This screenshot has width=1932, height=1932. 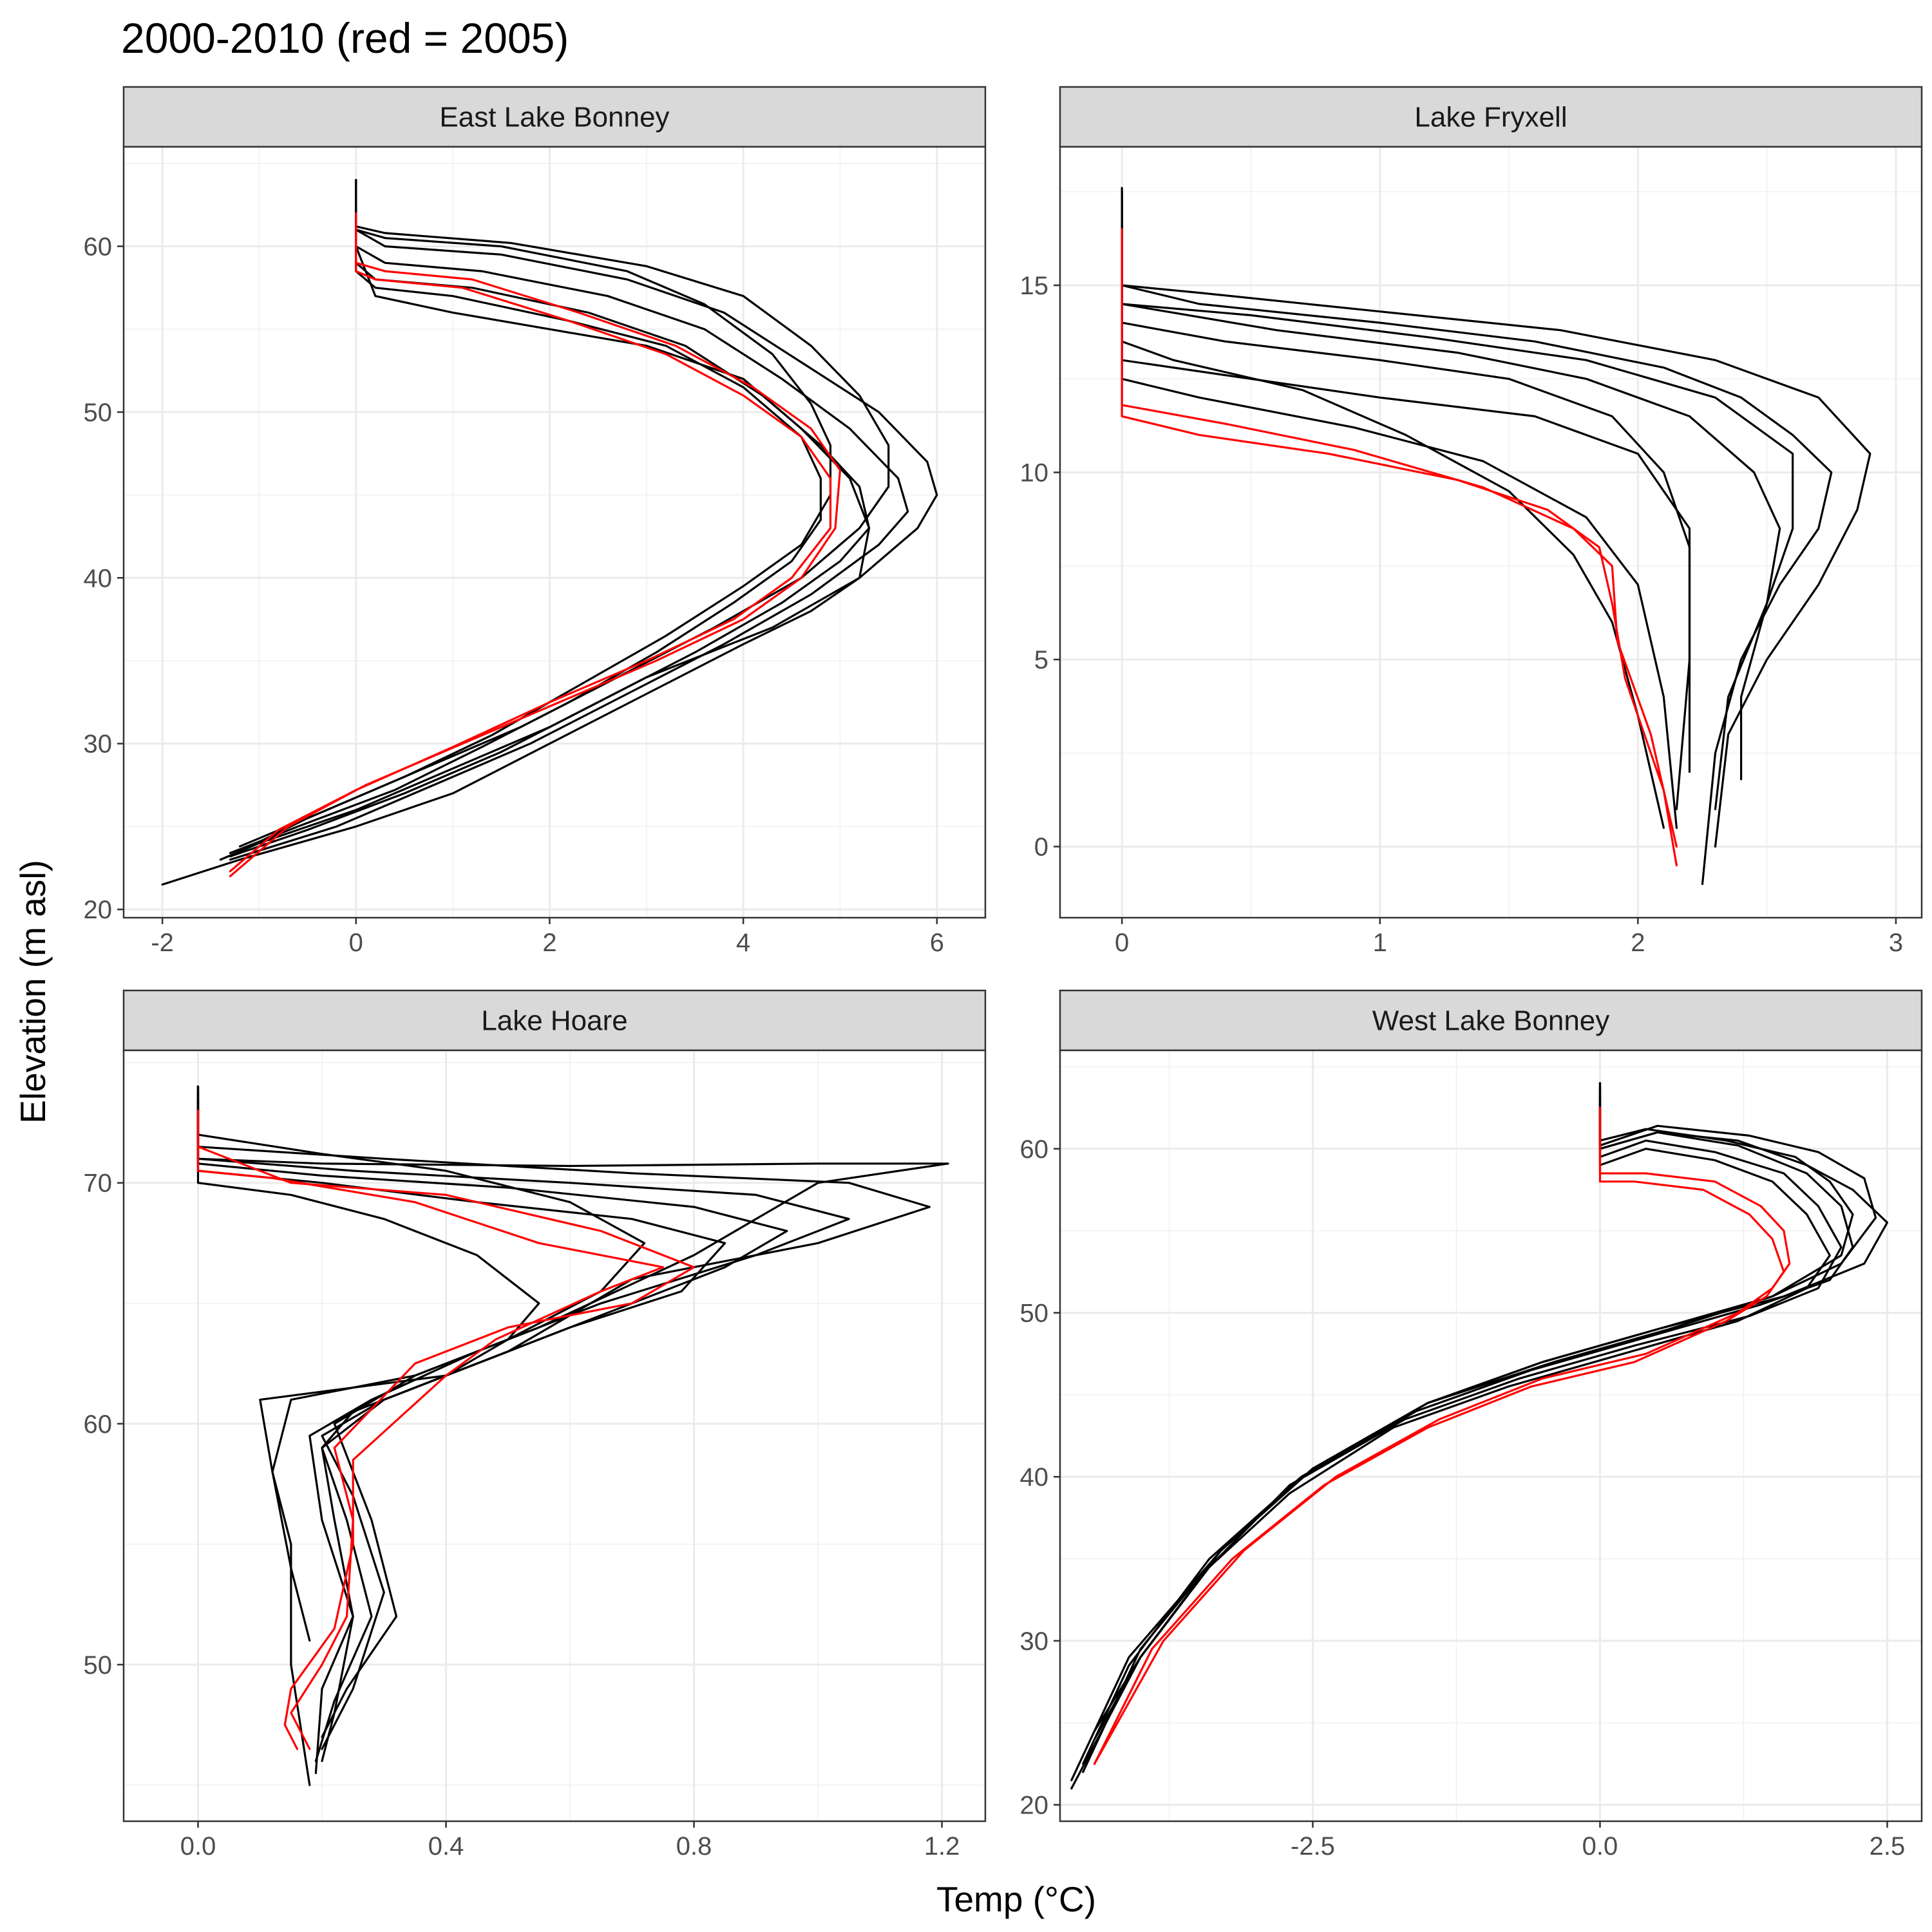 What do you see at coordinates (99, 1184) in the screenshot?
I see `y-tick-label: 70` at bounding box center [99, 1184].